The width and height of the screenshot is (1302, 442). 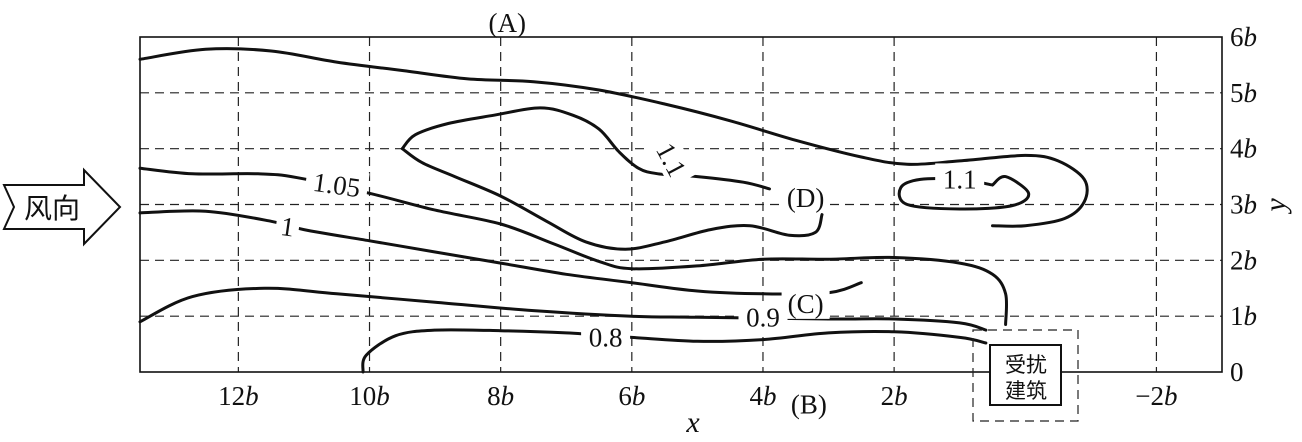 I want to click on contour-label-c-1: 1, so click(x=288, y=227).